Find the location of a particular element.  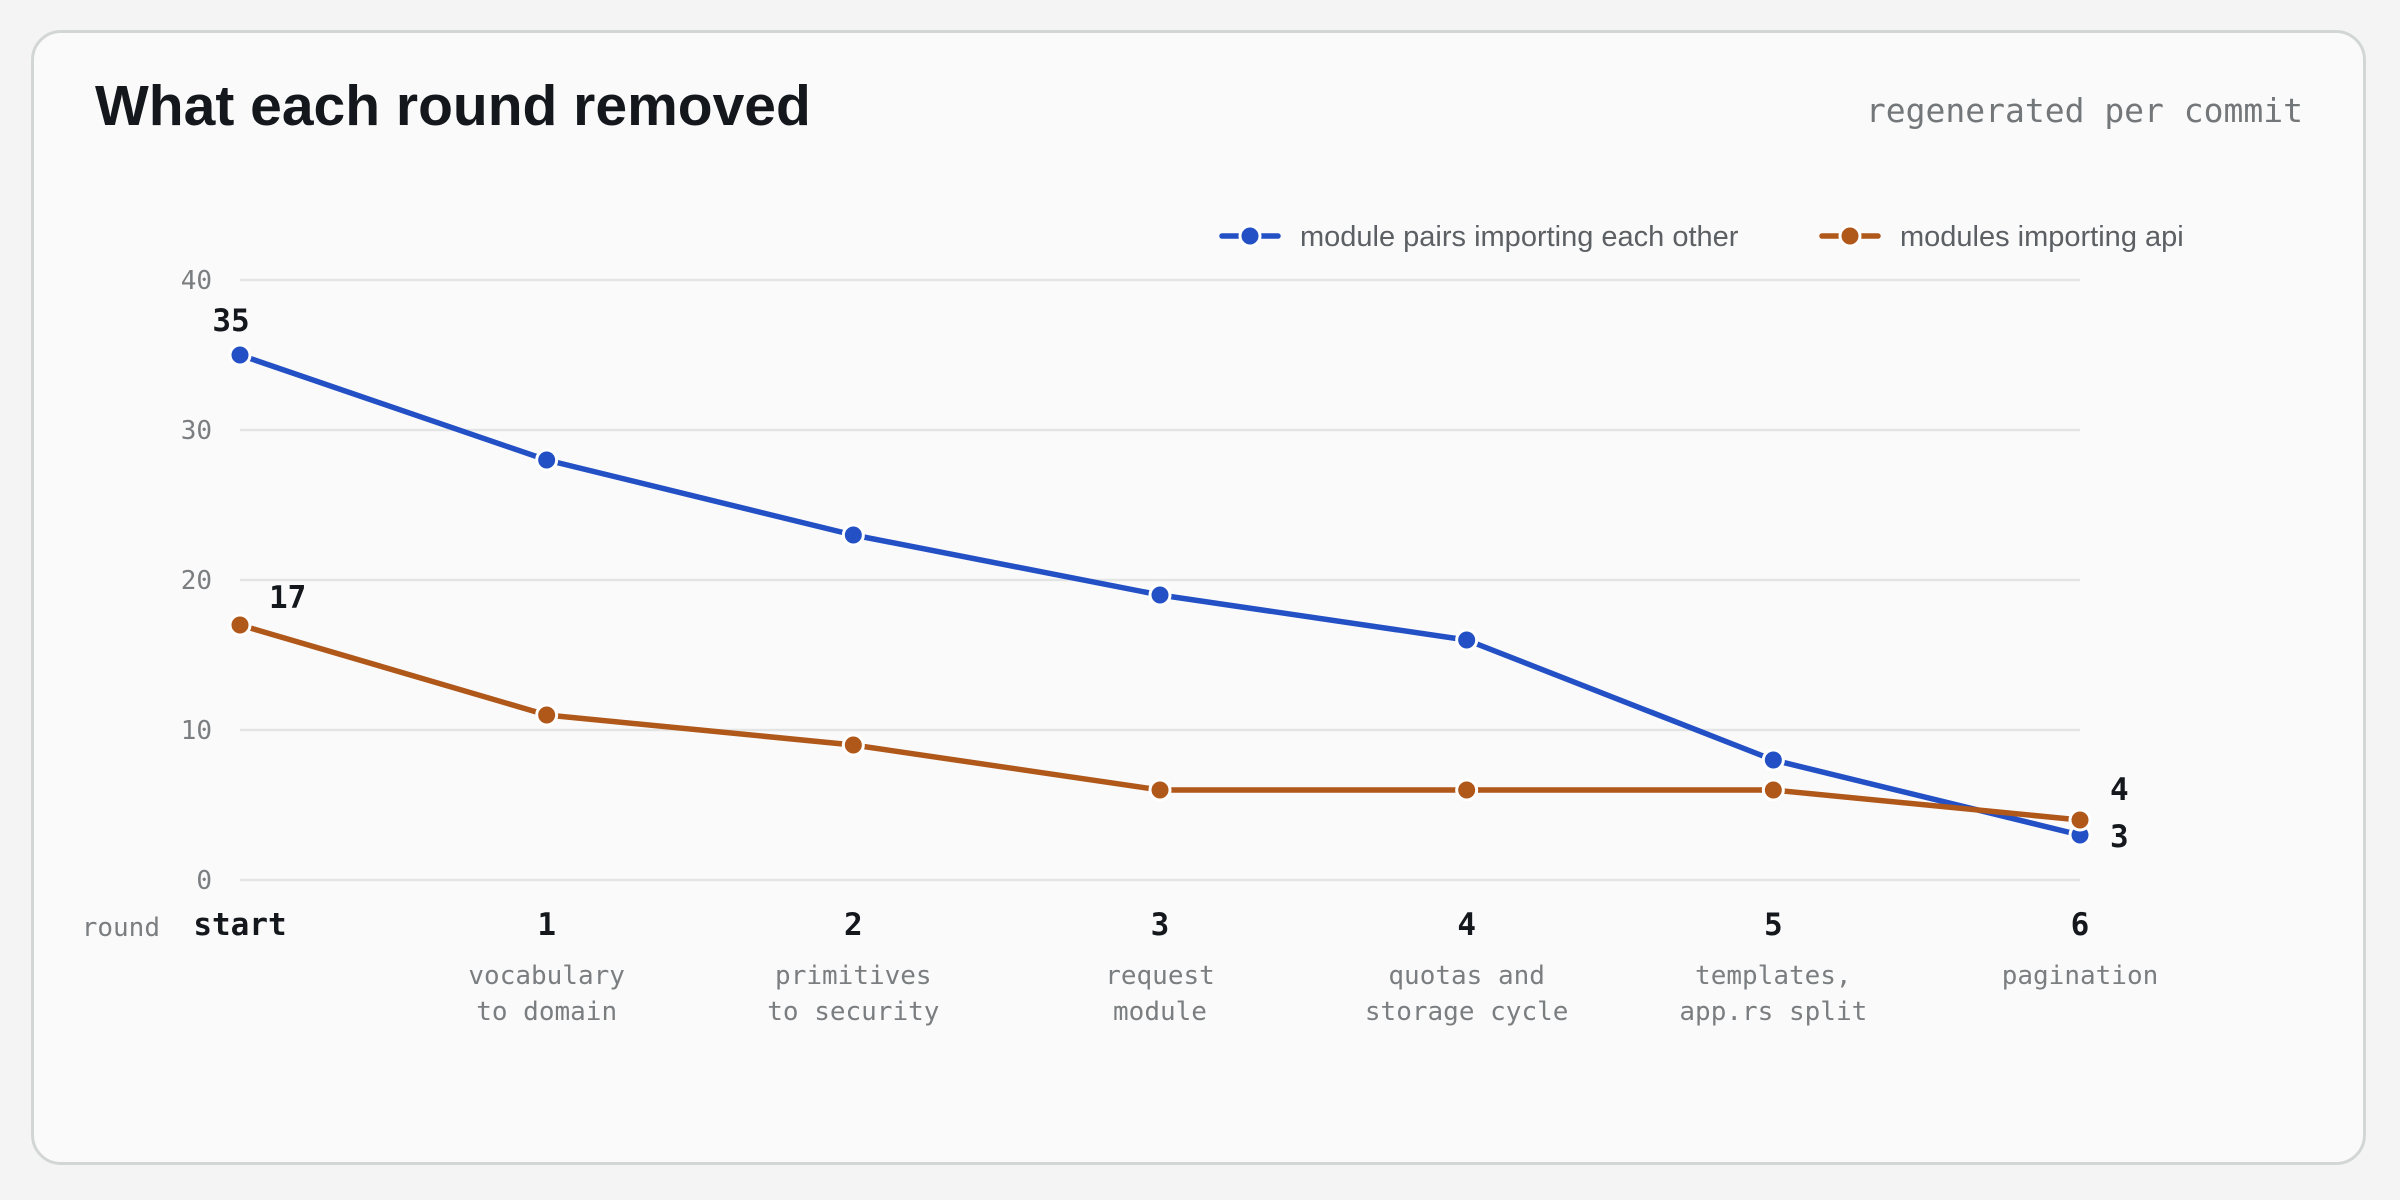

x-tick-label: 2 is located at coordinates (853, 925).